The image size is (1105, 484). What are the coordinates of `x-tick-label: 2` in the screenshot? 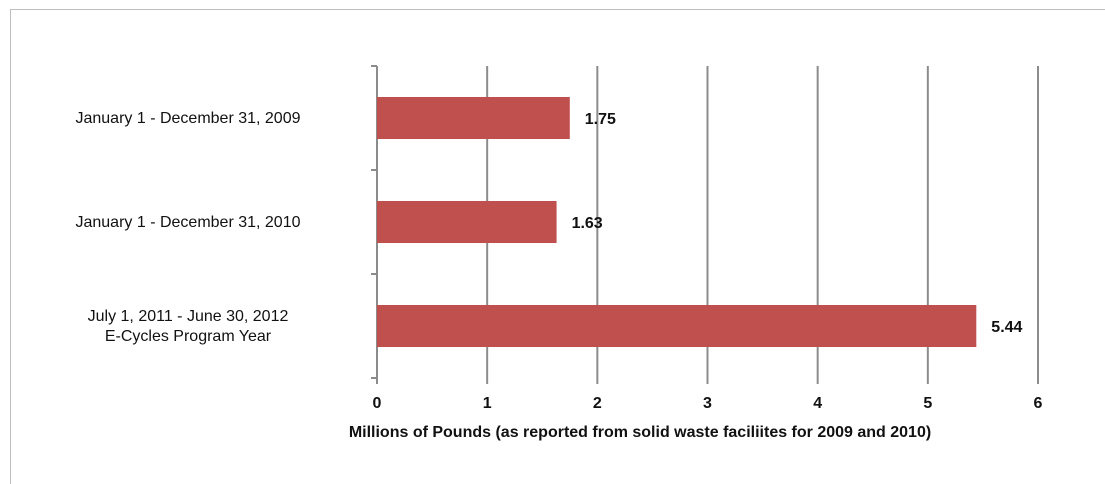 It's located at (597, 403).